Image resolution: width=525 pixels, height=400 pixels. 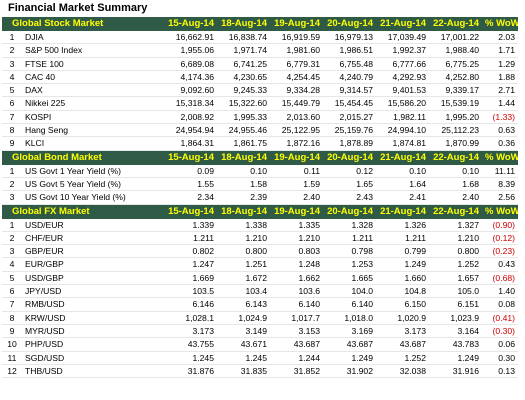 What do you see at coordinates (243, 117) in the screenshot?
I see `value-cell: 1,995.33` at bounding box center [243, 117].